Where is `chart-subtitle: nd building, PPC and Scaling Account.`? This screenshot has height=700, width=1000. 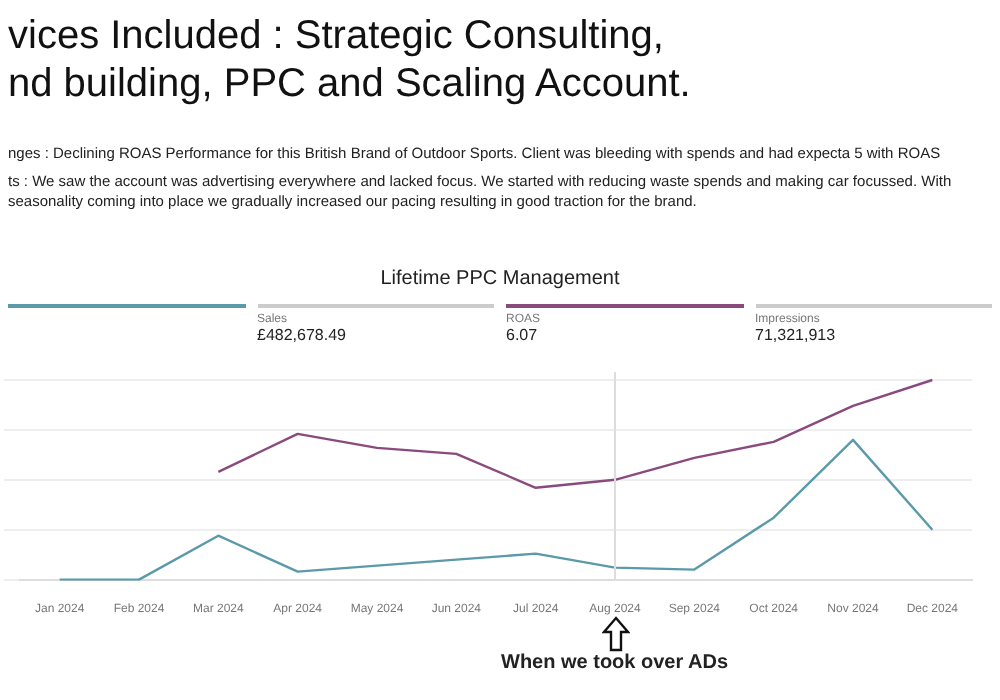 chart-subtitle: nd building, PPC and Scaling Account. is located at coordinates (349, 84).